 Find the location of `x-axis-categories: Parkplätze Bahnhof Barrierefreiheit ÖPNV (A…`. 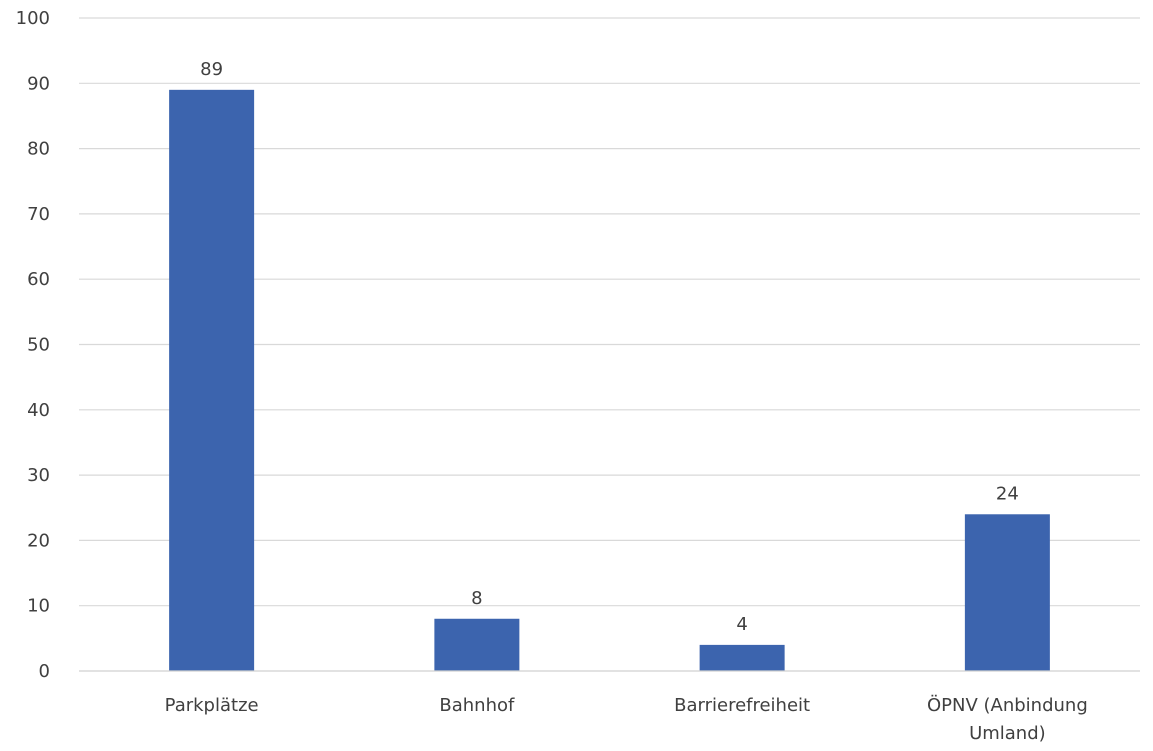

x-axis-categories: Parkplätze Bahnhof Barrierefreiheit ÖPNV (A… is located at coordinates (626, 719).